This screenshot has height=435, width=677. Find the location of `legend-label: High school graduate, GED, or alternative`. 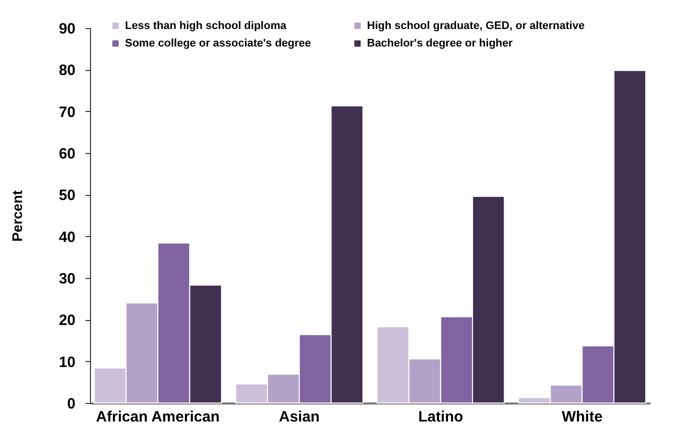

legend-label: High school graduate, GED, or alternative is located at coordinates (476, 26).